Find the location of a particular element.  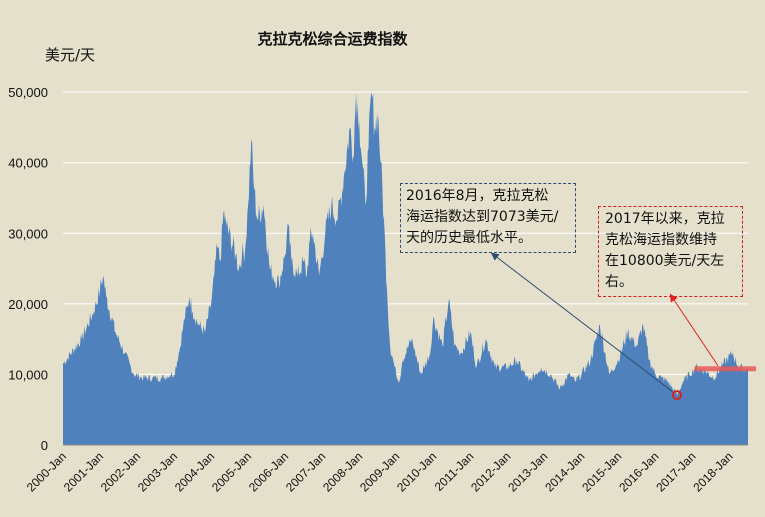

x-tick-label: 2016-Jan is located at coordinates (638, 471).